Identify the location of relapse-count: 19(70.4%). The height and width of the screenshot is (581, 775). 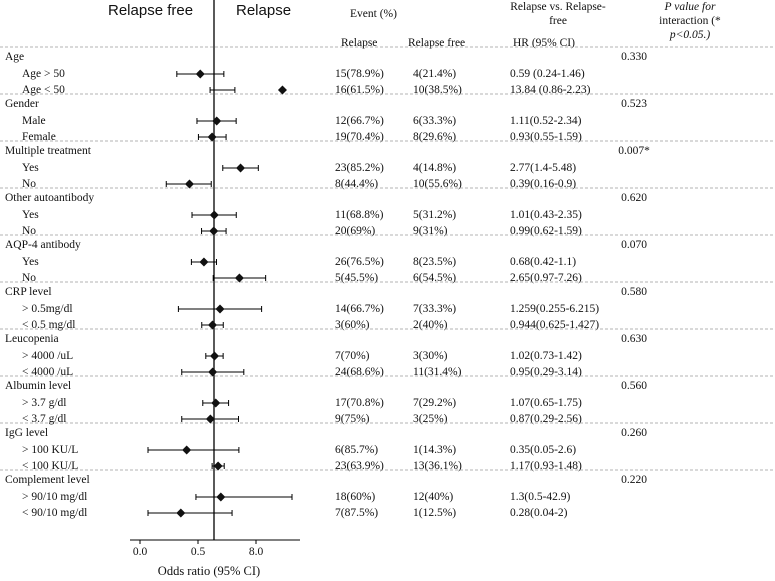
(359, 137).